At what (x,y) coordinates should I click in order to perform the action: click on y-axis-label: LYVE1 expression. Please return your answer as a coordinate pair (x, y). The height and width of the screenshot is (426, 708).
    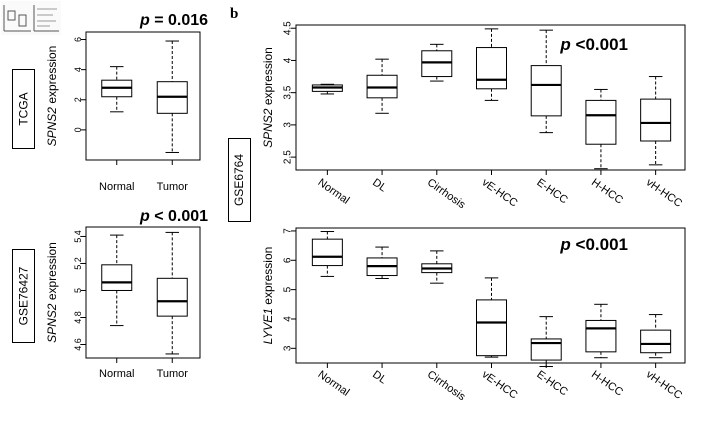
    Looking at the image, I should click on (268, 296).